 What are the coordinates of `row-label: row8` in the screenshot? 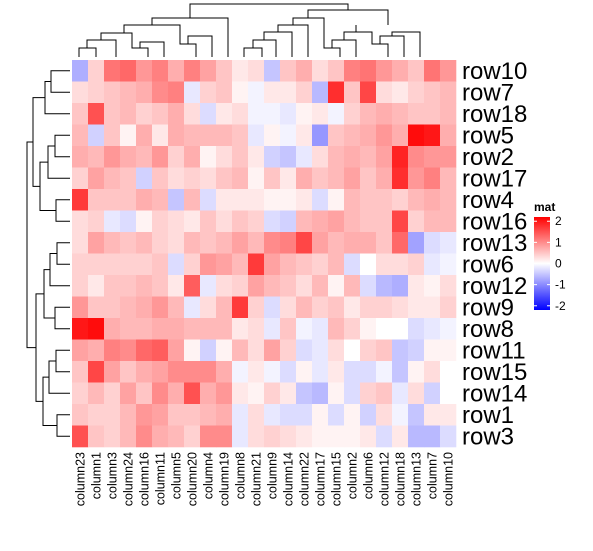 It's located at (488, 329).